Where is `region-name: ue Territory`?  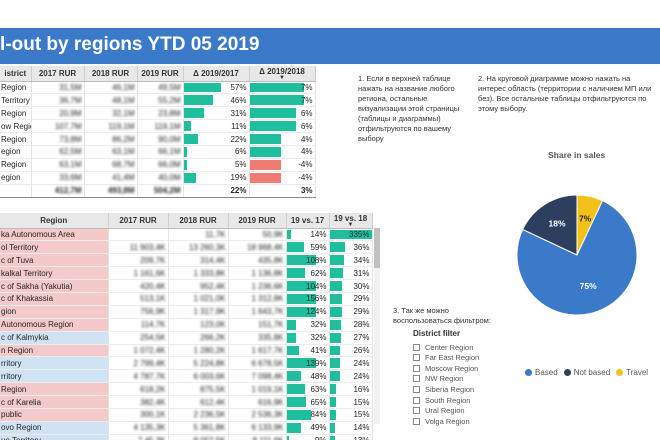
region-name: ue Territory is located at coordinates (54, 437).